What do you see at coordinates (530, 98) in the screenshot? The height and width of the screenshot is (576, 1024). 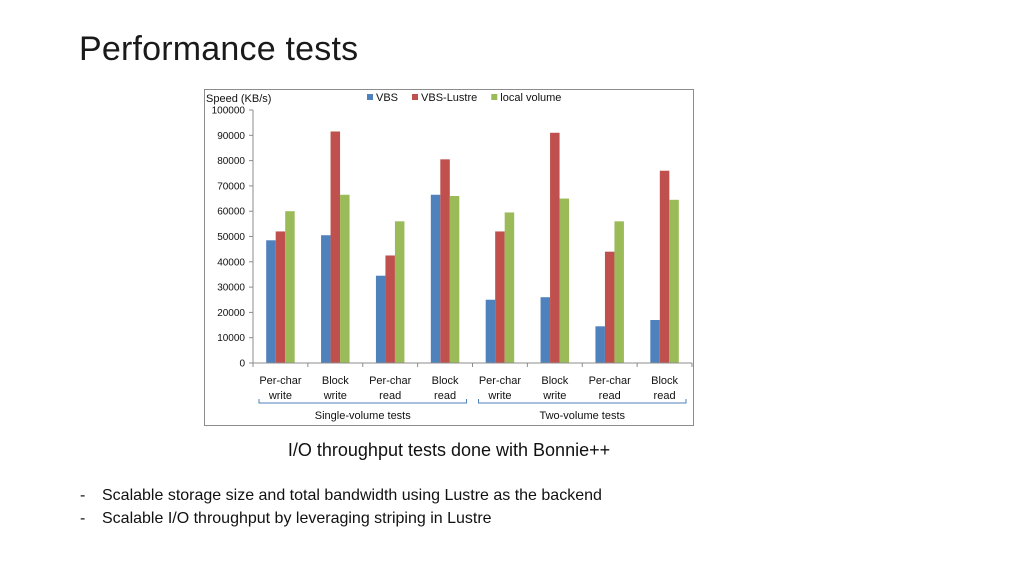 I see `legend-entry: local volume` at bounding box center [530, 98].